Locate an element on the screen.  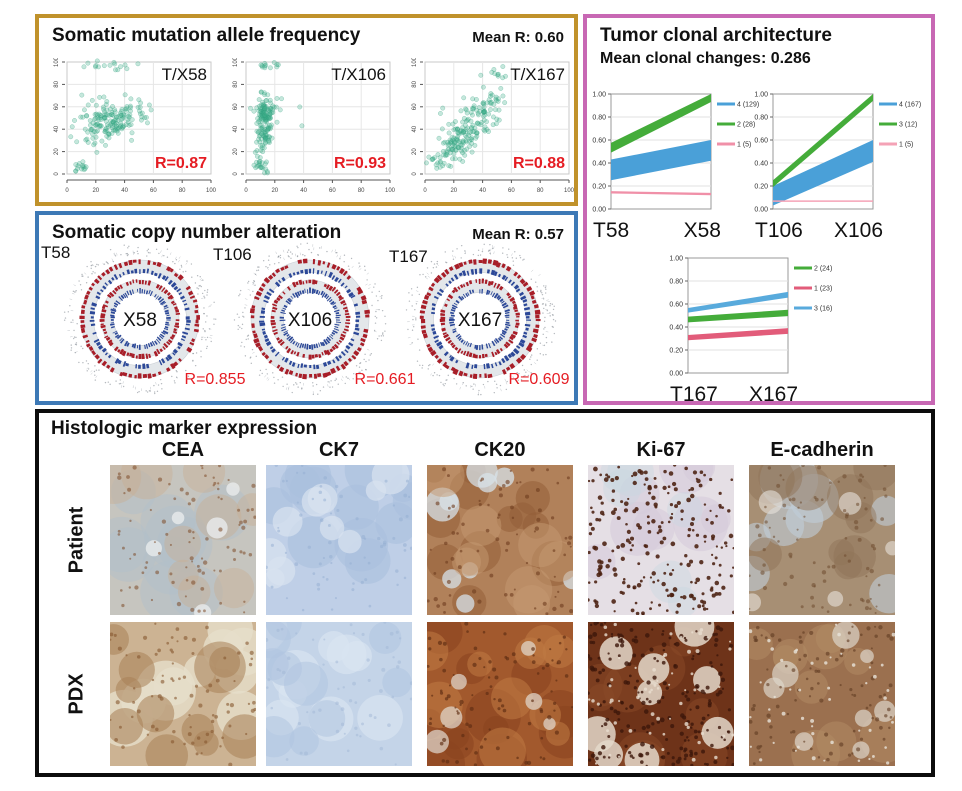
column-header-ecadherin: E-cadherin is located at coordinates (822, 450).